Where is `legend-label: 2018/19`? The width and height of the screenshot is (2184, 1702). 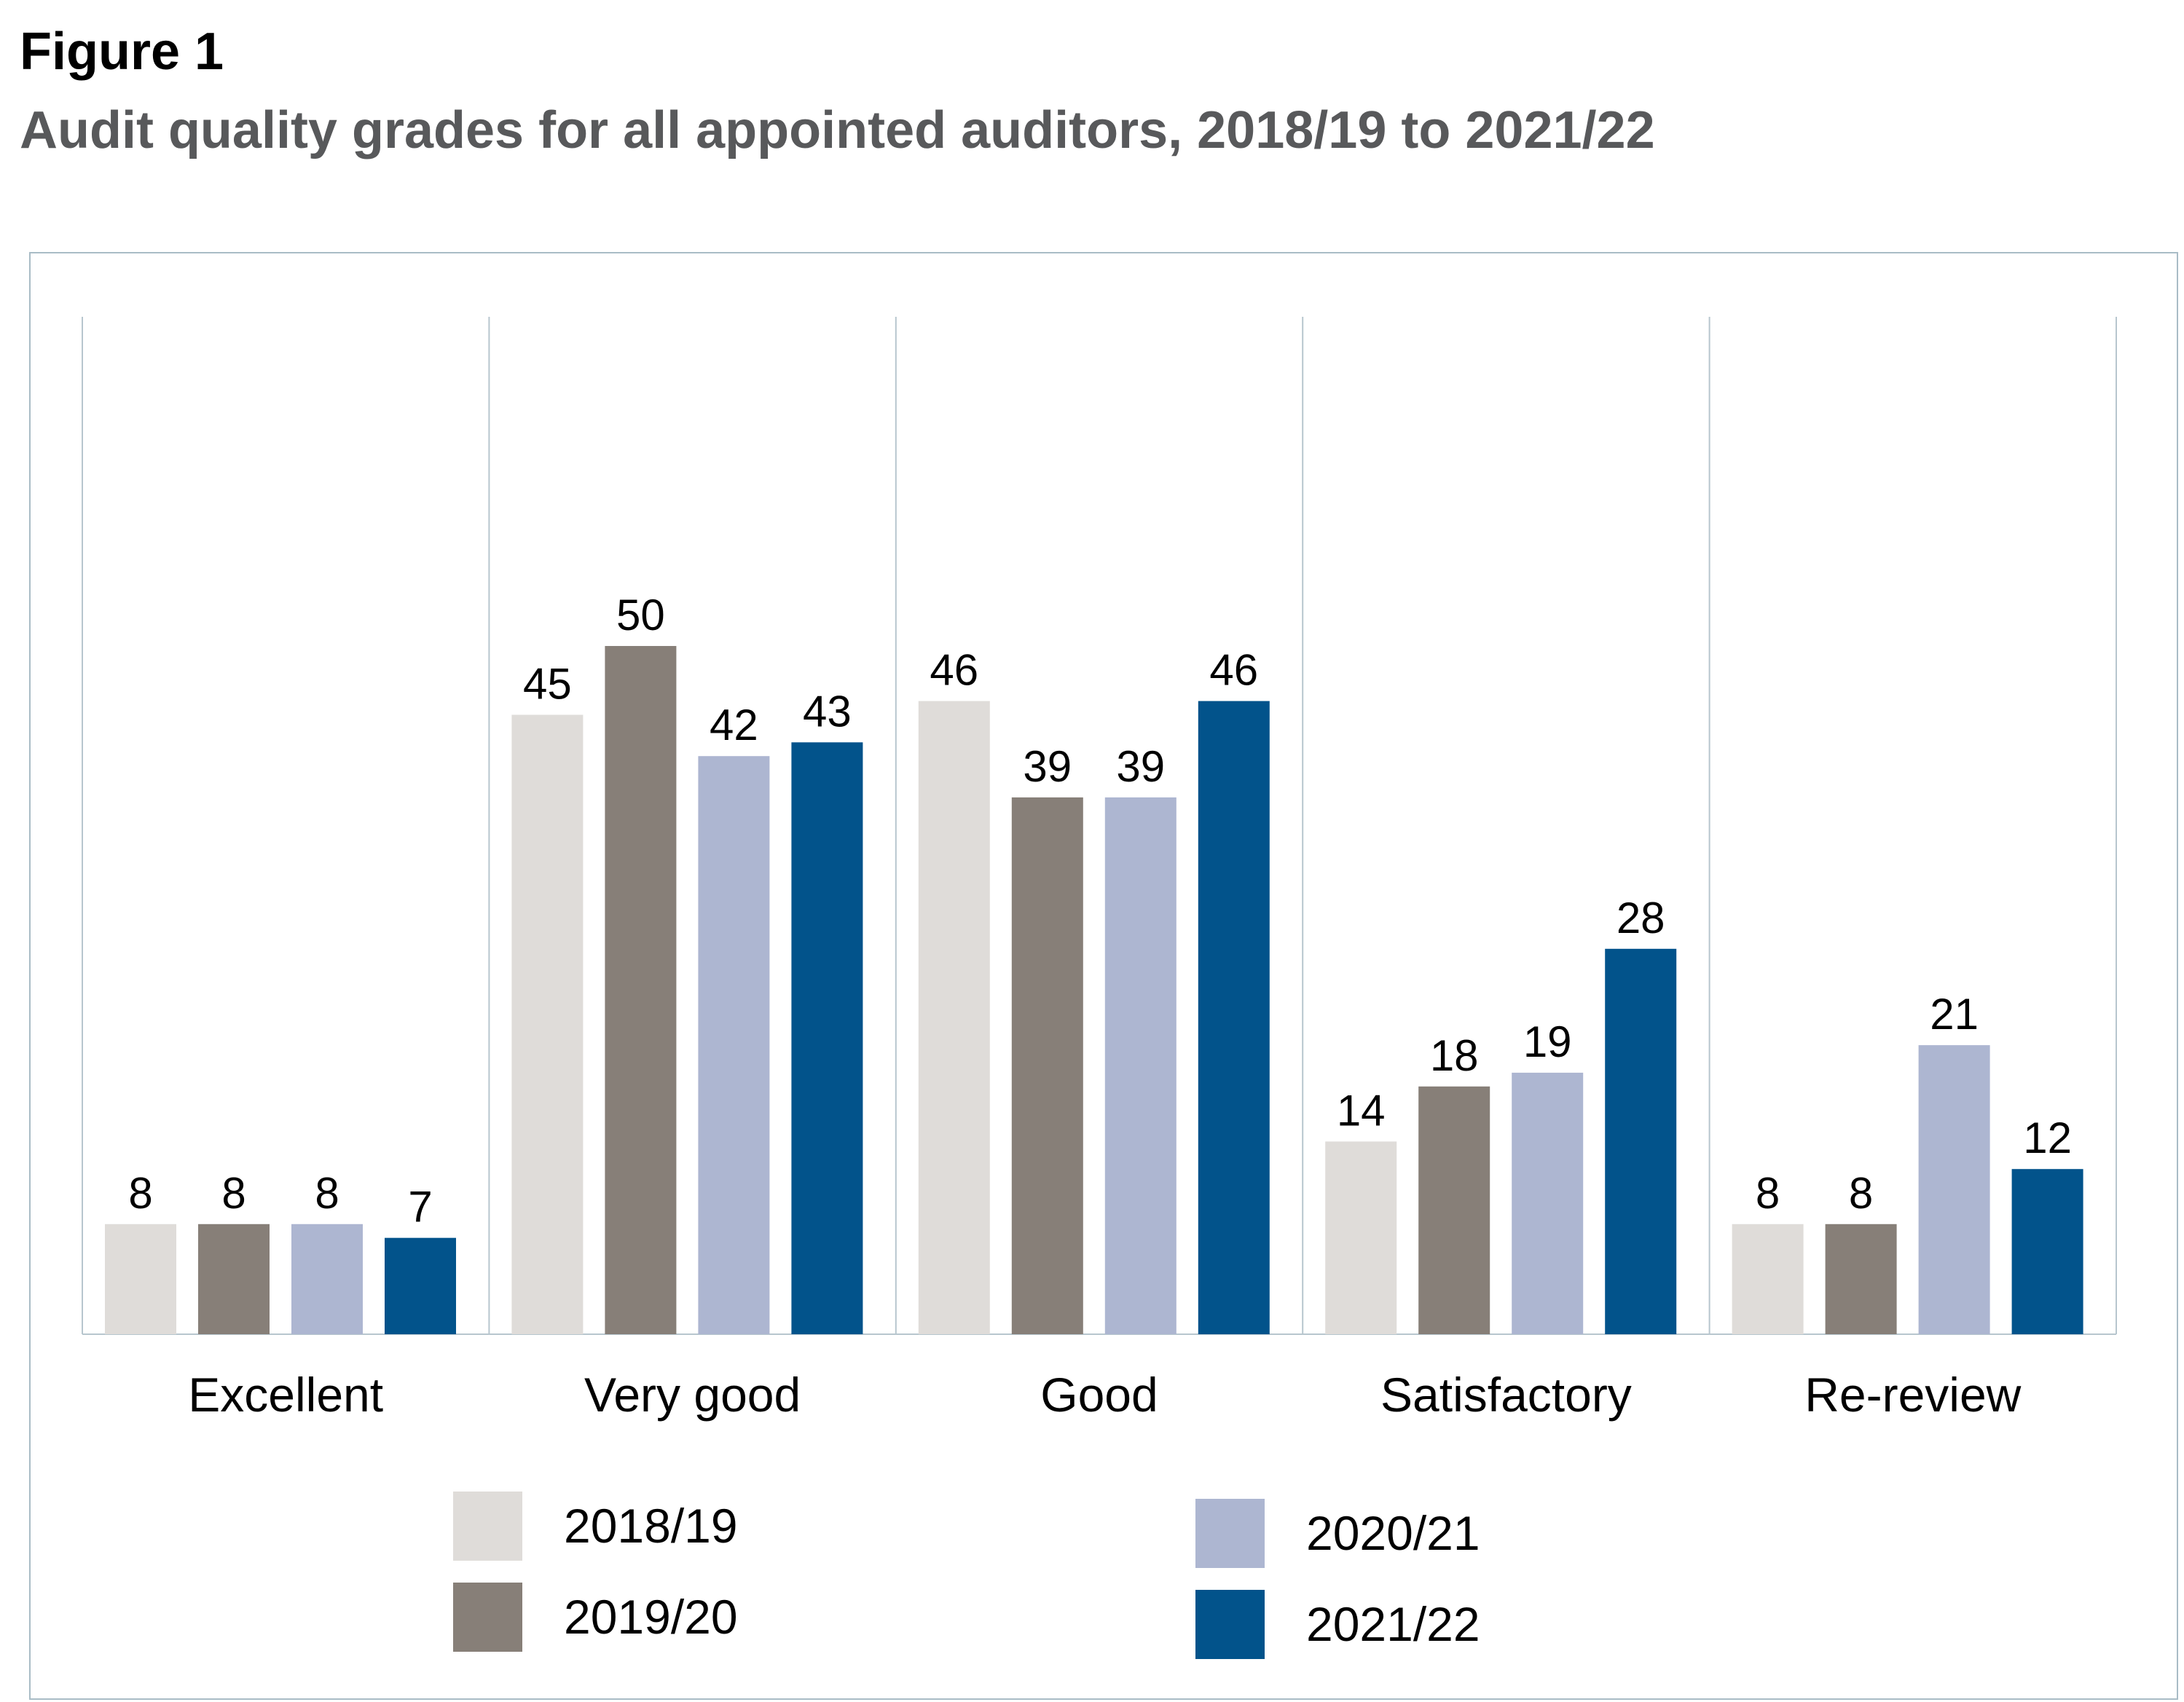
legend-label: 2018/19 is located at coordinates (651, 1526).